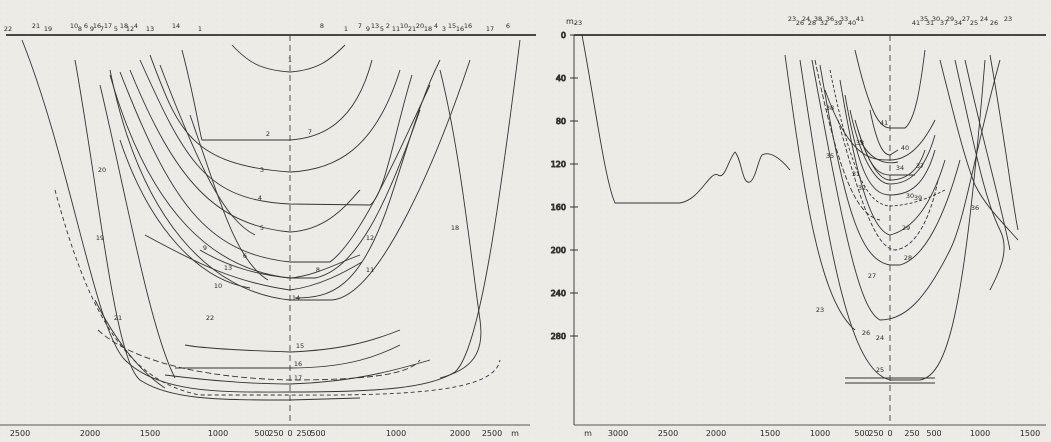 Image resolution: width=1051 pixels, height=442 pixels. What do you see at coordinates (370, 238) in the screenshot?
I see `profile-number-label: 12` at bounding box center [370, 238].